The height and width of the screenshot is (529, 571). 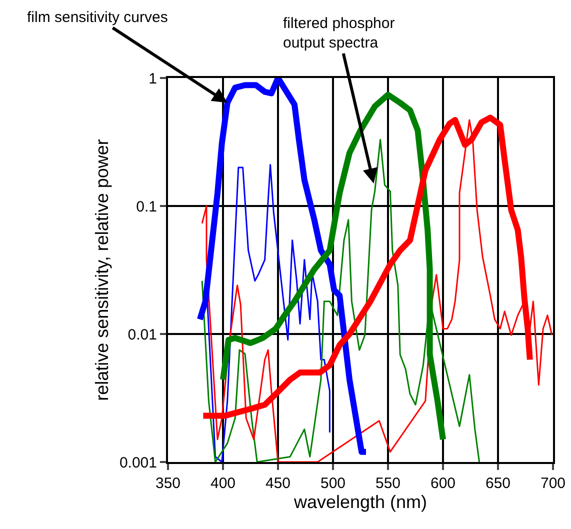 What do you see at coordinates (360, 502) in the screenshot?
I see `x-axis-title: wavelength (nm)` at bounding box center [360, 502].